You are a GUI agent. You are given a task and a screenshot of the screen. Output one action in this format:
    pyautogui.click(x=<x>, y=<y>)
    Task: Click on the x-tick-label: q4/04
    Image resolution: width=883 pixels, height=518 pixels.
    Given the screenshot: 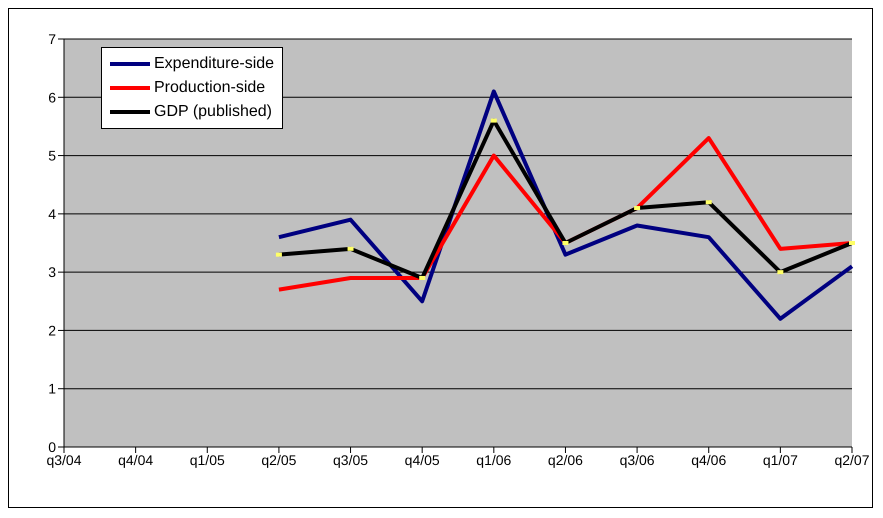 What is the action you would take?
    pyautogui.click(x=136, y=460)
    